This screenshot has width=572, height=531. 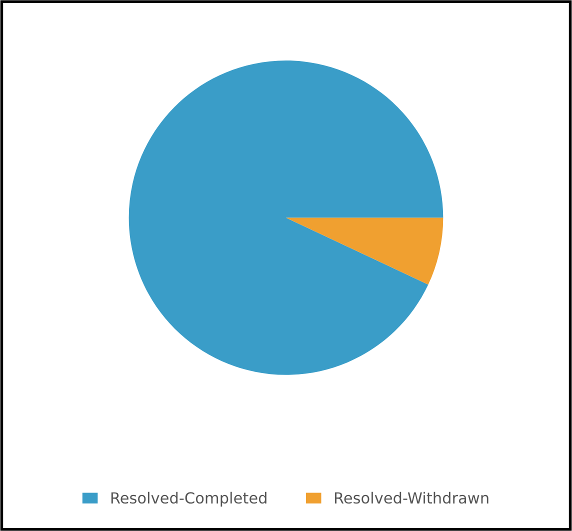 I want to click on legend-label: Resolved-Withdrawn, so click(x=411, y=498).